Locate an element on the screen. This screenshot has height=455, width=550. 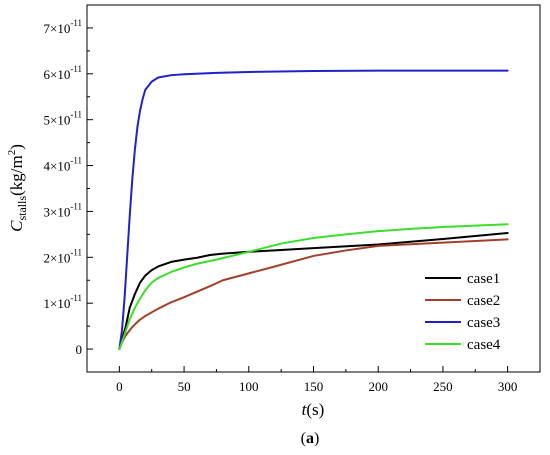
x-tick-label: 300 is located at coordinates (508, 386).